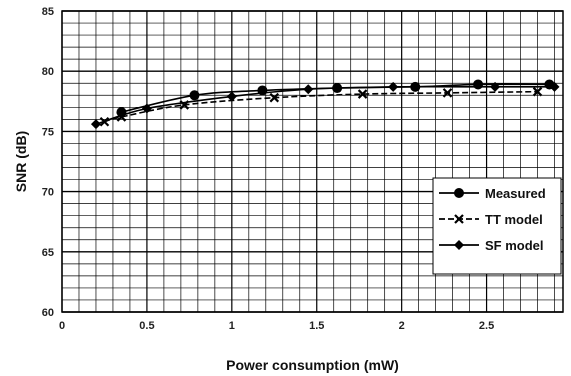 This screenshot has width=571, height=376. What do you see at coordinates (48, 253) in the screenshot?
I see `y-tick-label: 65` at bounding box center [48, 253].